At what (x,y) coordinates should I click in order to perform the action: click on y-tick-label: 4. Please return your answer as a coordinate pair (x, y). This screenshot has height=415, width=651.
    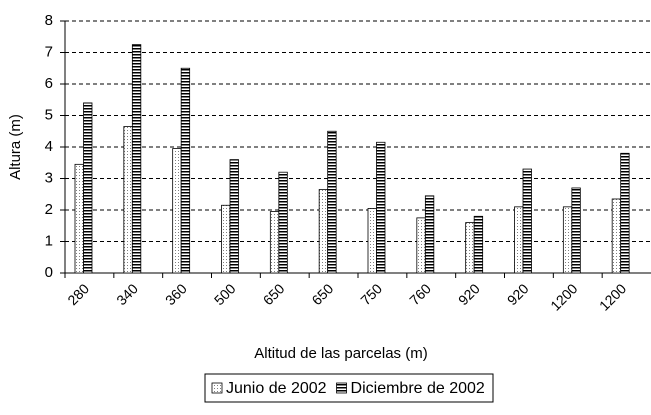
    Looking at the image, I should click on (49, 146).